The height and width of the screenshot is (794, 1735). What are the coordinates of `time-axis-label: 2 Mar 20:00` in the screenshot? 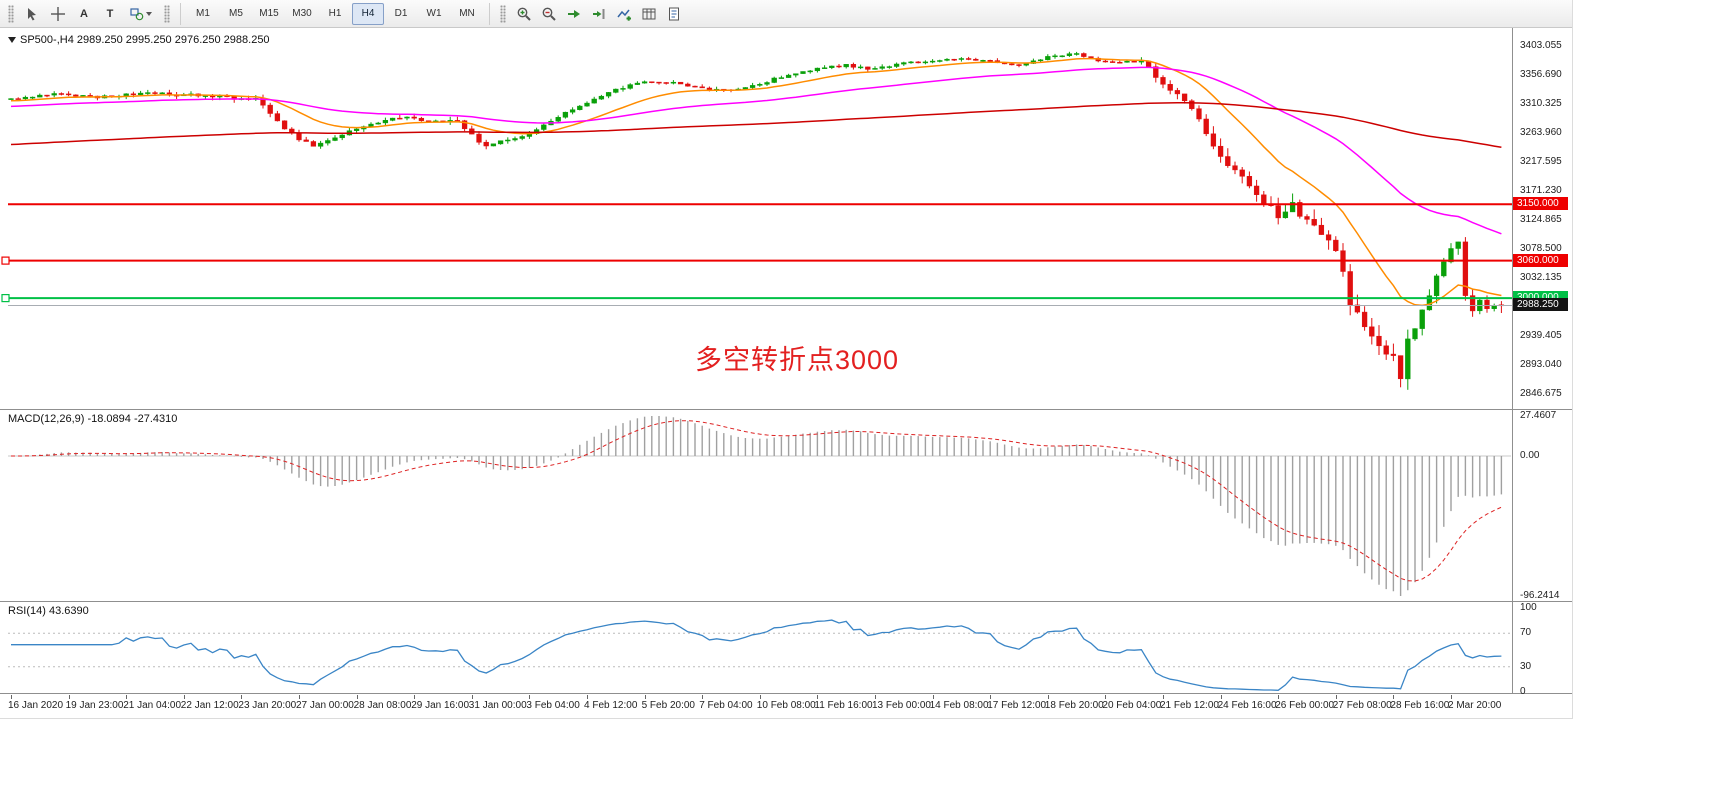 It's located at (1475, 705).